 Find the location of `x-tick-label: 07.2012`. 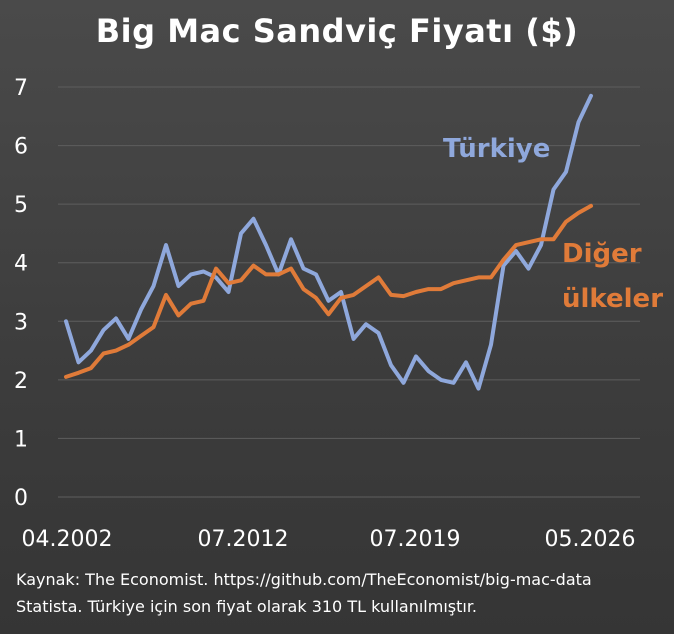

x-tick-label: 07.2012 is located at coordinates (243, 539).